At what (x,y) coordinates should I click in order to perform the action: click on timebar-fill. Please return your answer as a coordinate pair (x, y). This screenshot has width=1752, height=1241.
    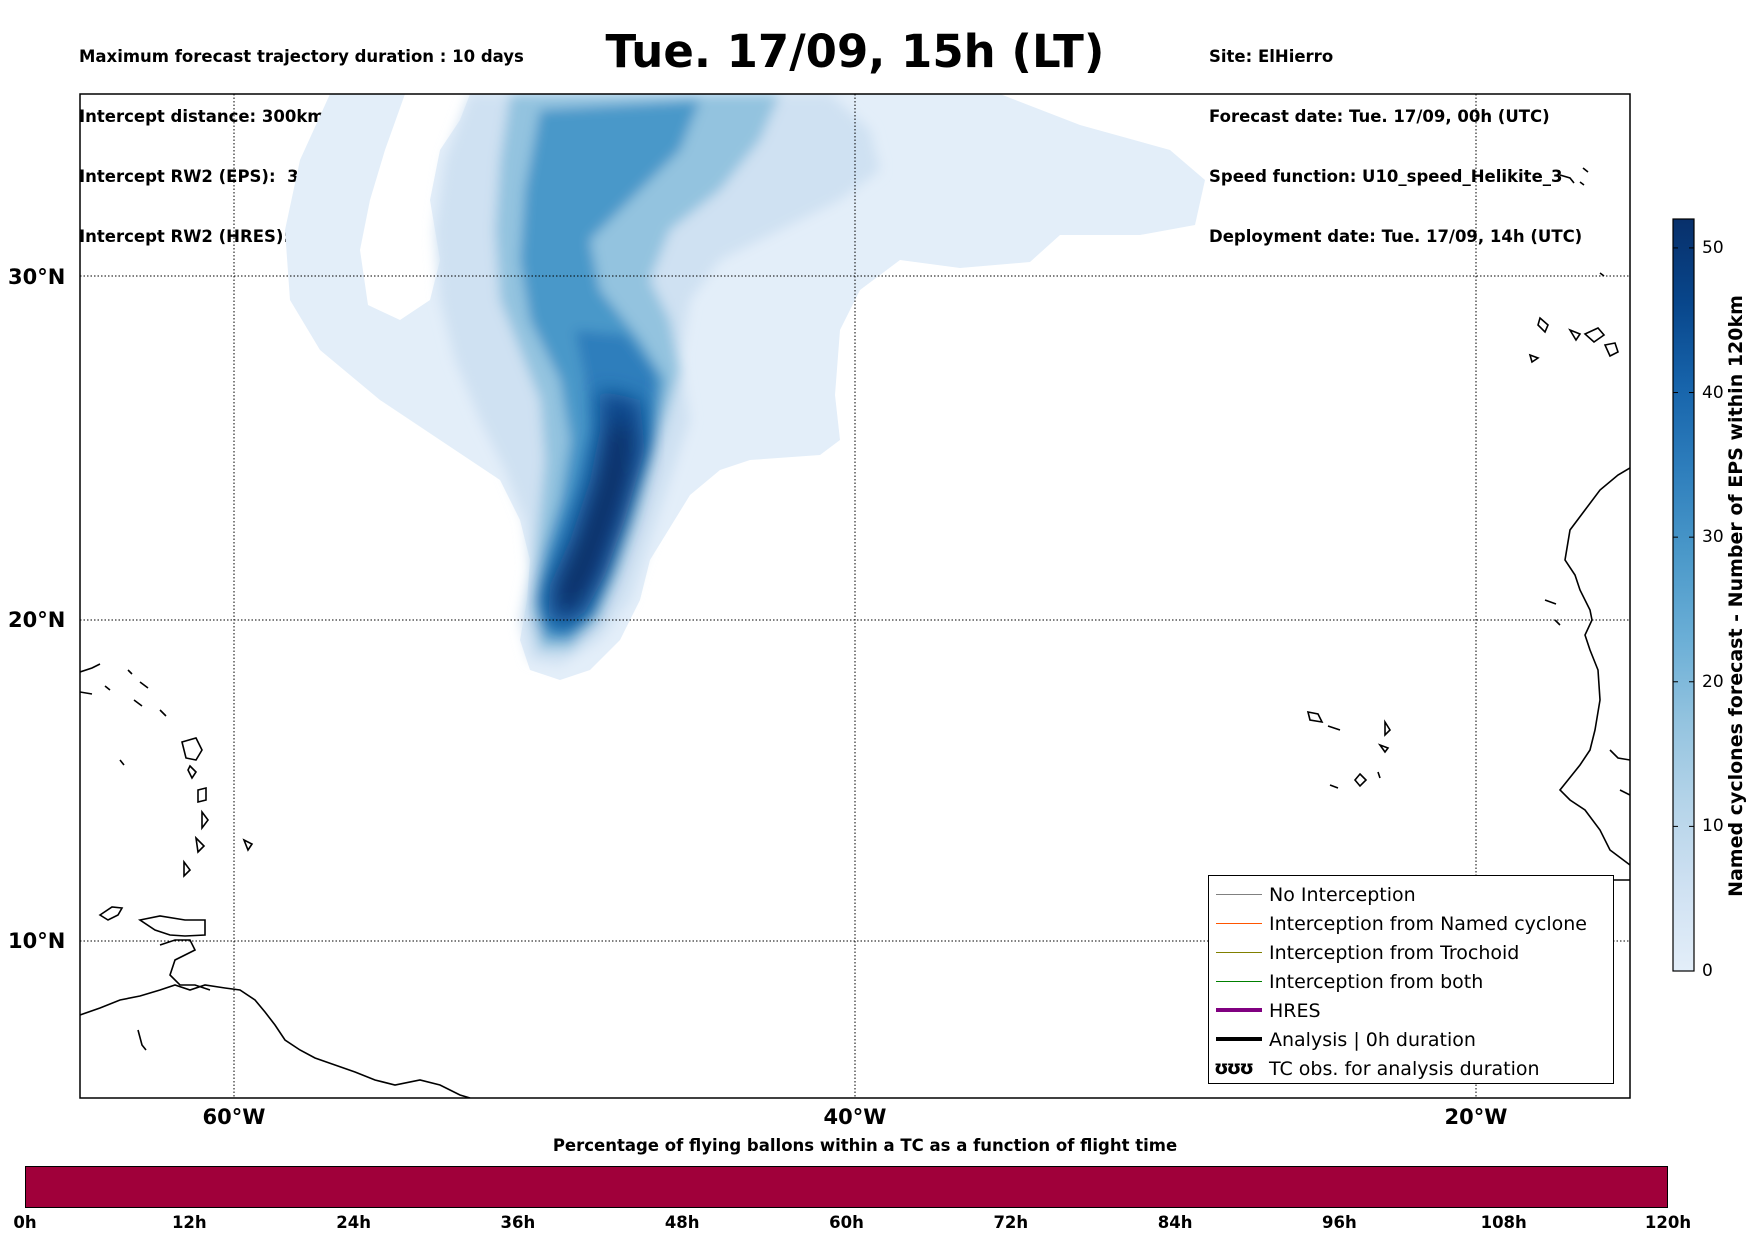
    Looking at the image, I should click on (846, 1187).